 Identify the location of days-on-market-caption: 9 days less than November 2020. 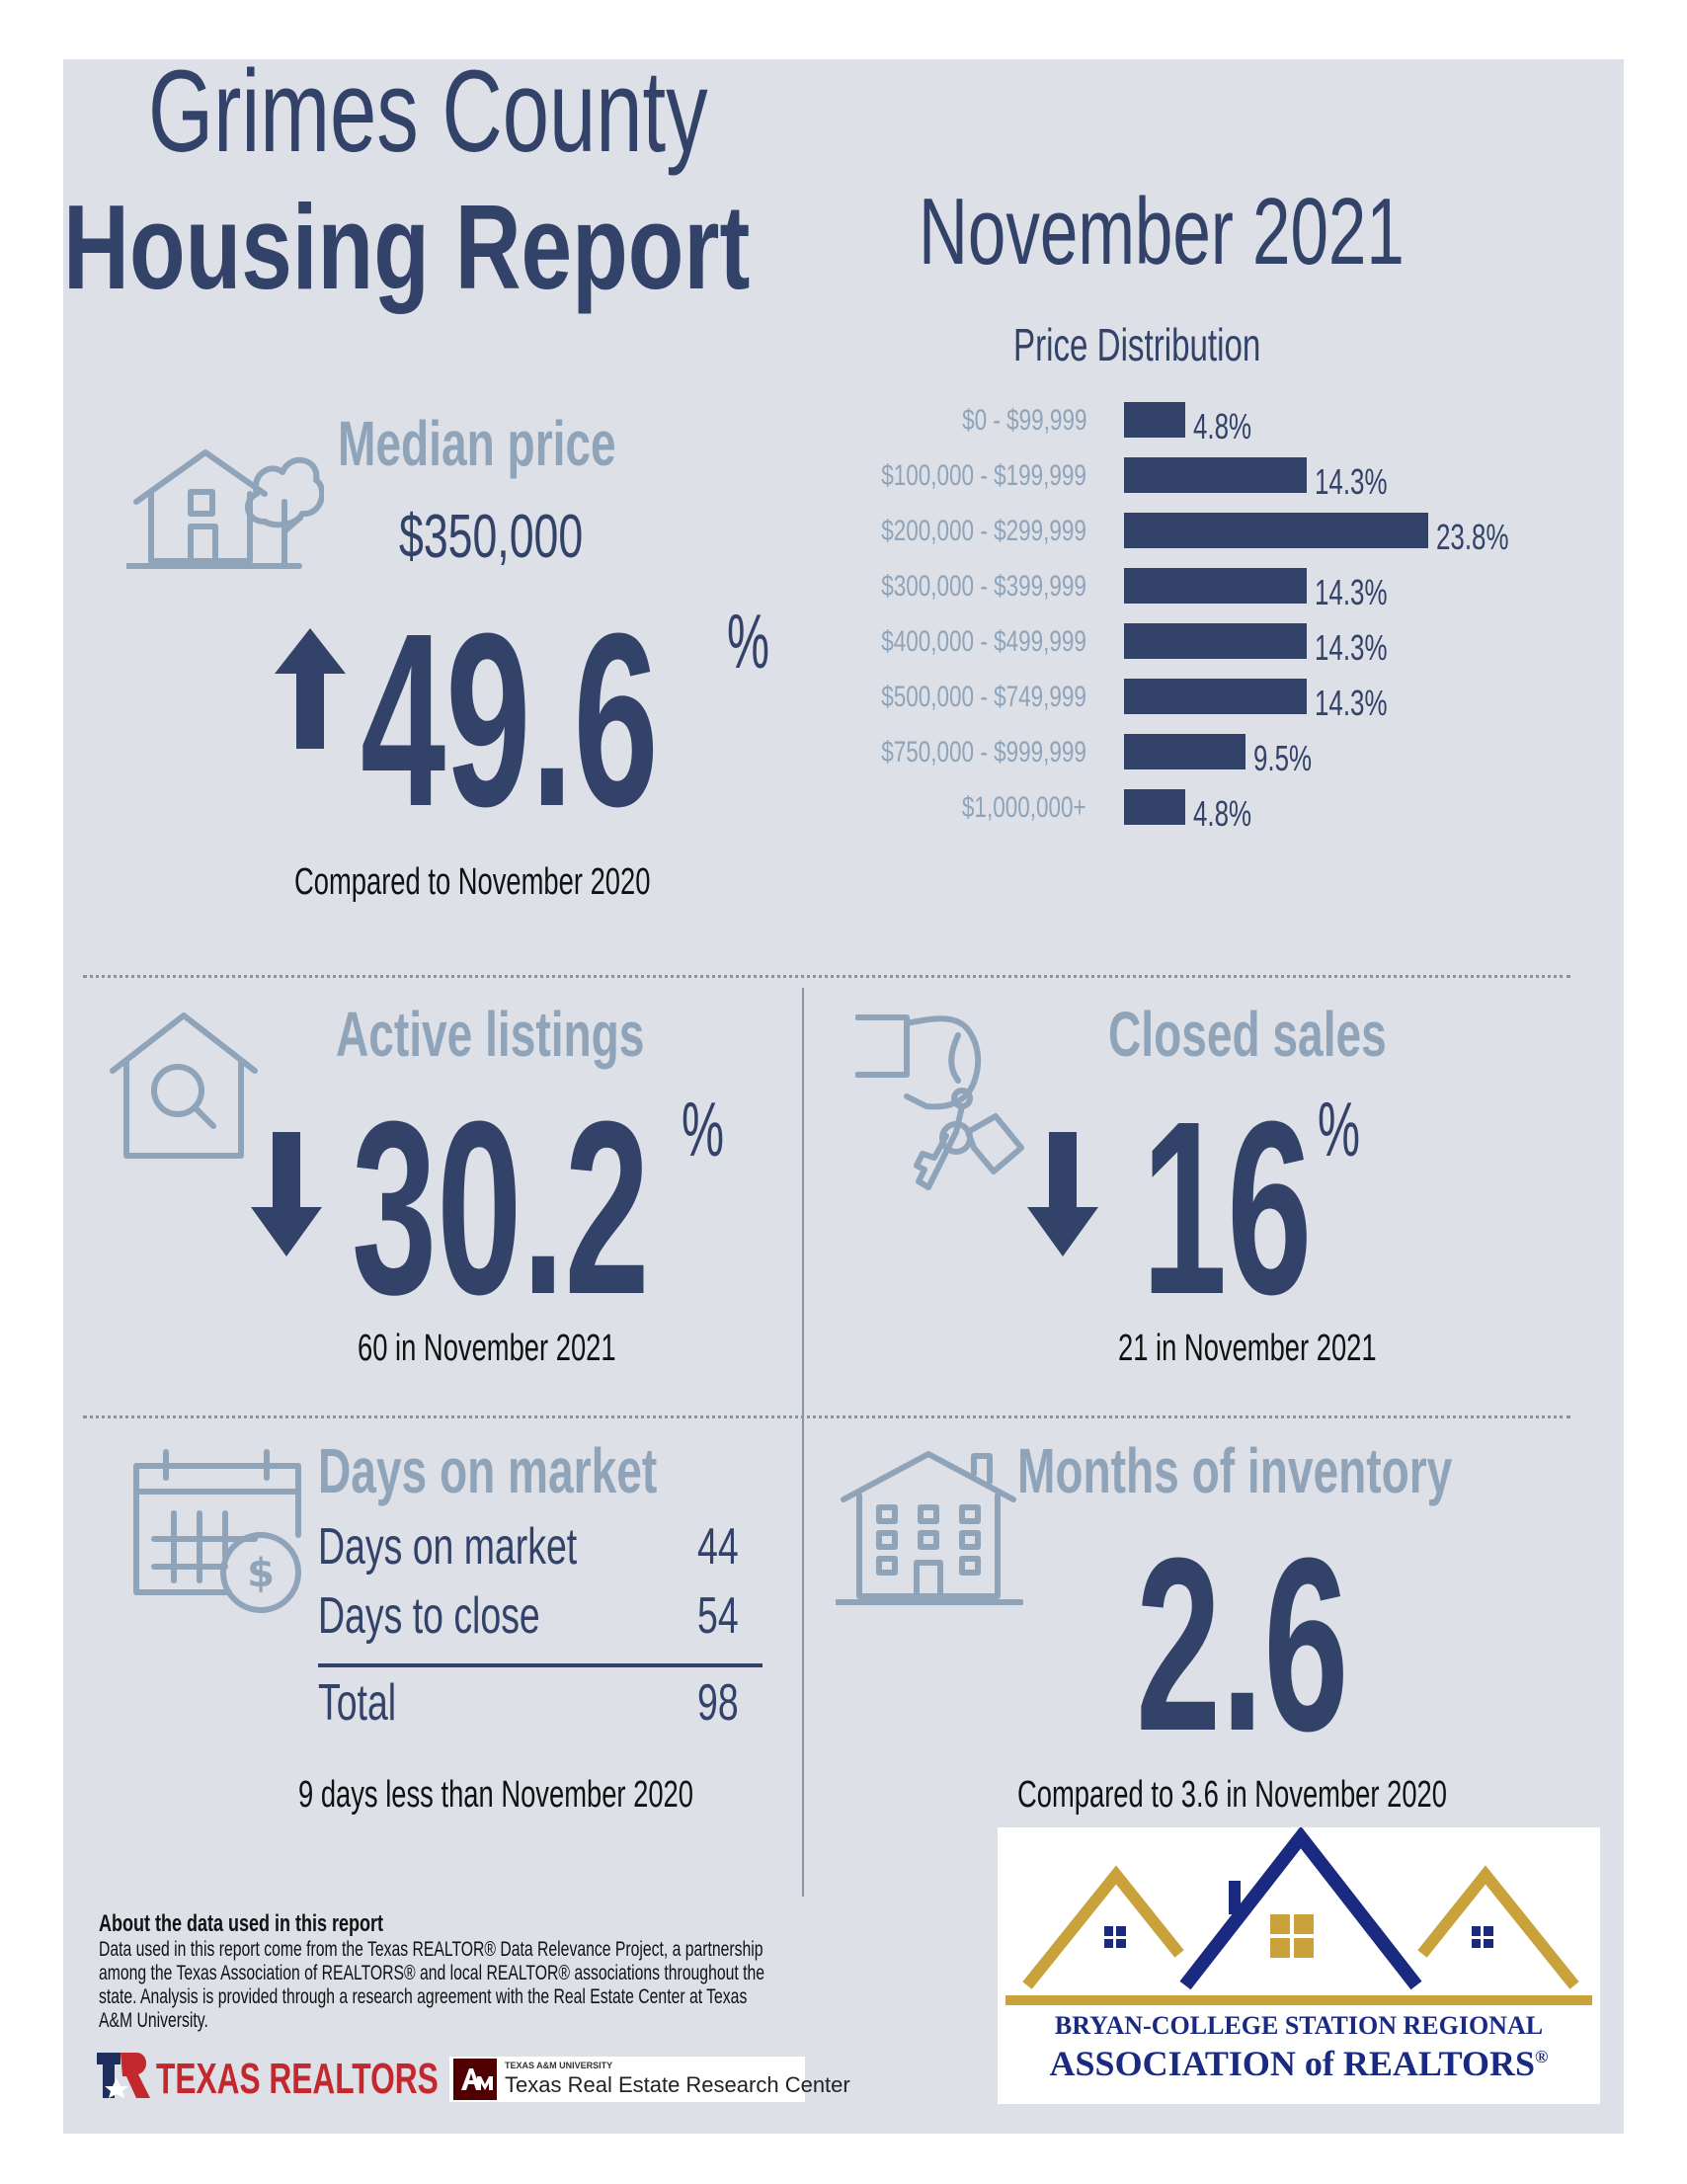
(495, 1795).